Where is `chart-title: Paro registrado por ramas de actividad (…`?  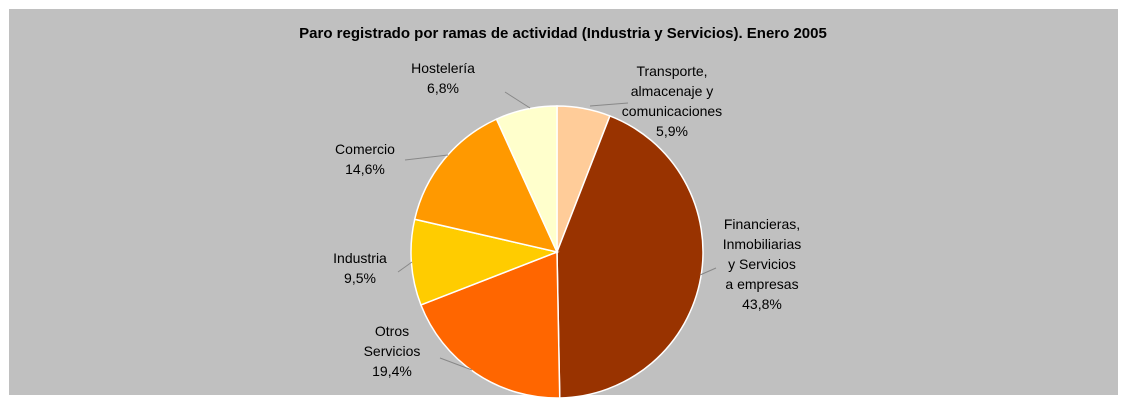 chart-title: Paro registrado por ramas de actividad (… is located at coordinates (563, 33).